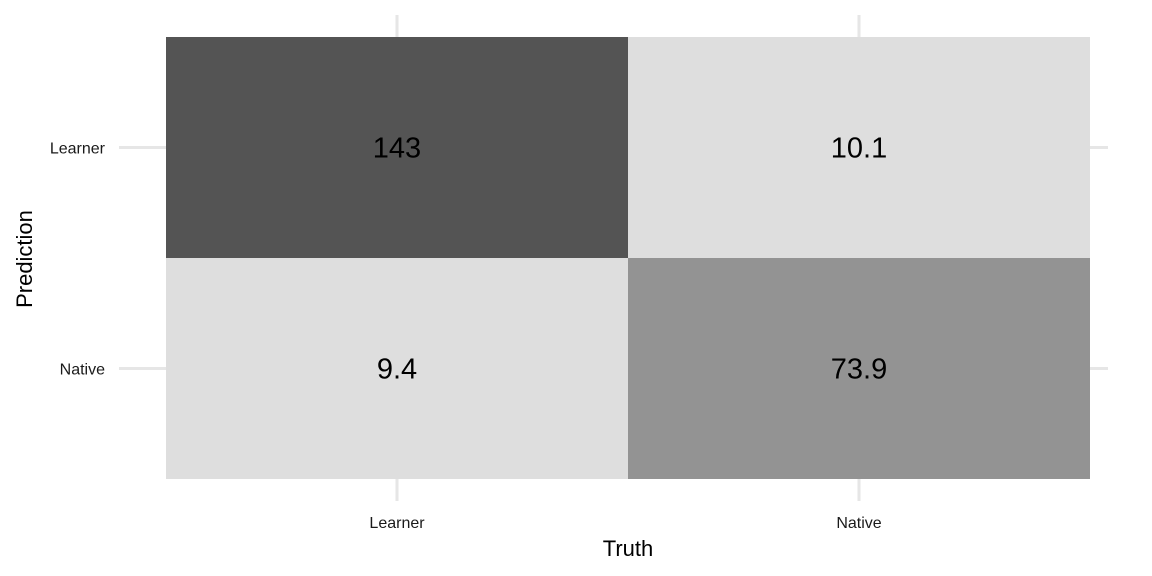 The height and width of the screenshot is (576, 1152). What do you see at coordinates (397, 523) in the screenshot?
I see `x-tick-label-learner: Learner` at bounding box center [397, 523].